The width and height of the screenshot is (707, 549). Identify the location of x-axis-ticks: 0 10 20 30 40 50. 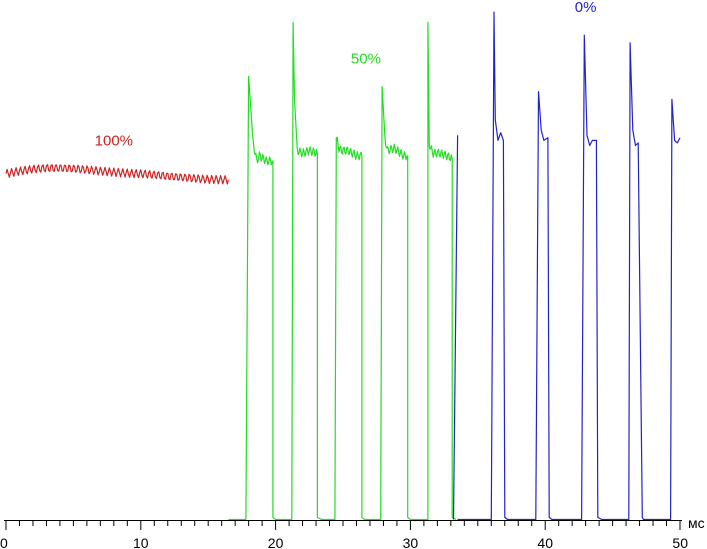
(344, 534).